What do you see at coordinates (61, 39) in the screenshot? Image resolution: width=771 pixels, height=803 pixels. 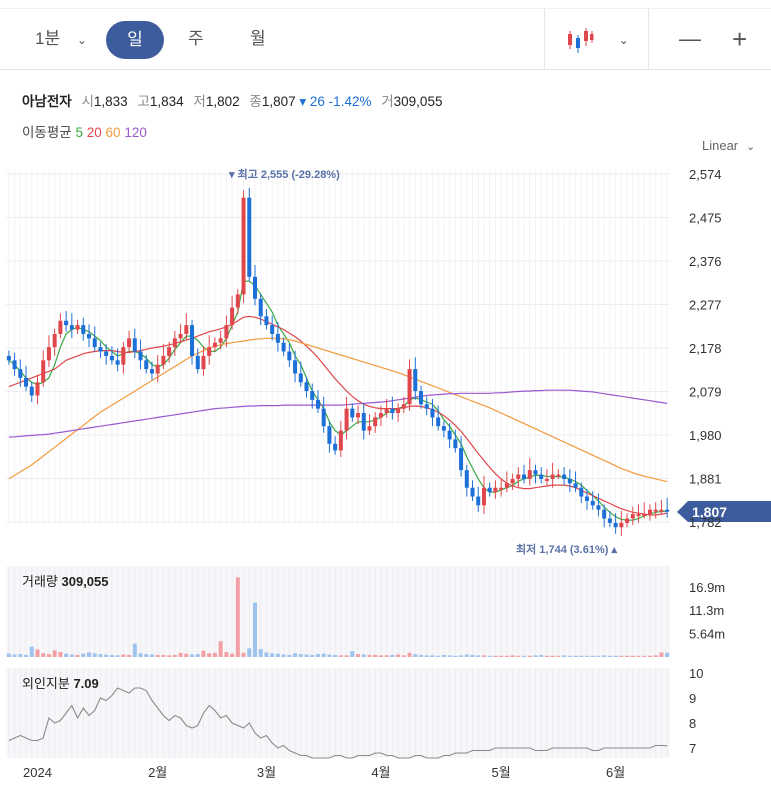 I see `interval-select: 1분 ⌄` at bounding box center [61, 39].